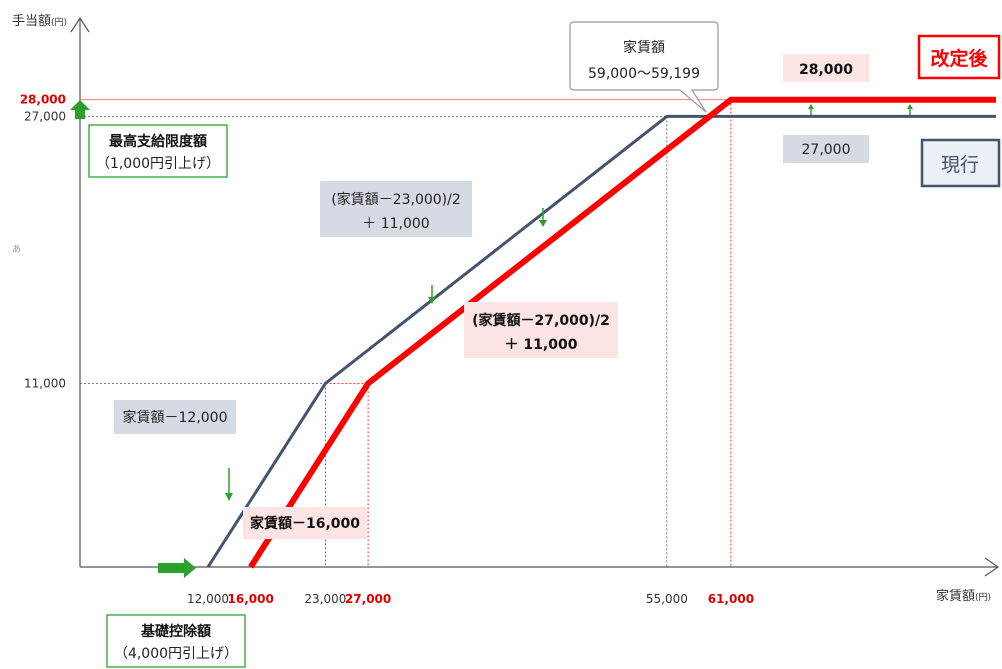  Describe the element at coordinates (541, 345) in the screenshot. I see `new-formula-2-line2: ＋ 11,000` at that location.